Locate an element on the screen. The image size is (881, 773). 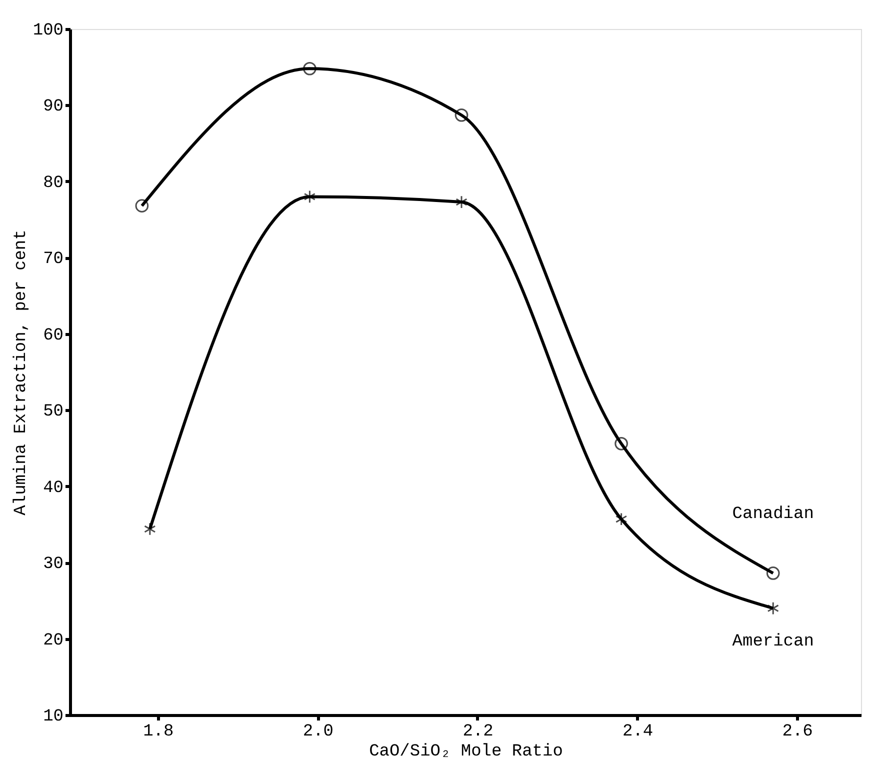
series-label: American is located at coordinates (773, 642).